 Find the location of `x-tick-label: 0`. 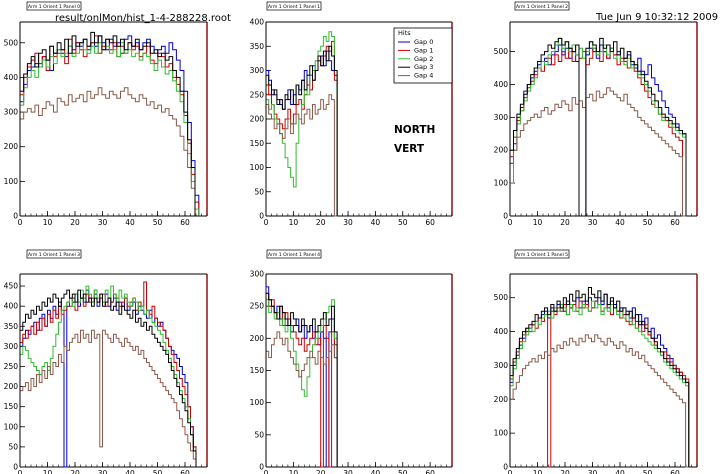

x-tick-label: 0 is located at coordinates (510, 222).